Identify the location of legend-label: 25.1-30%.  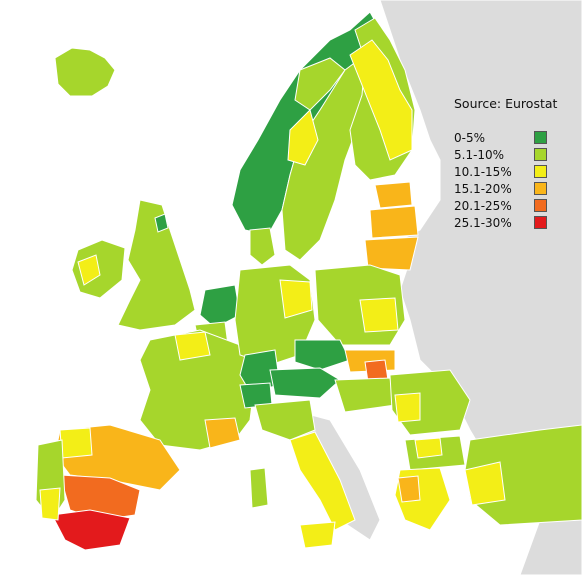
(483, 222).